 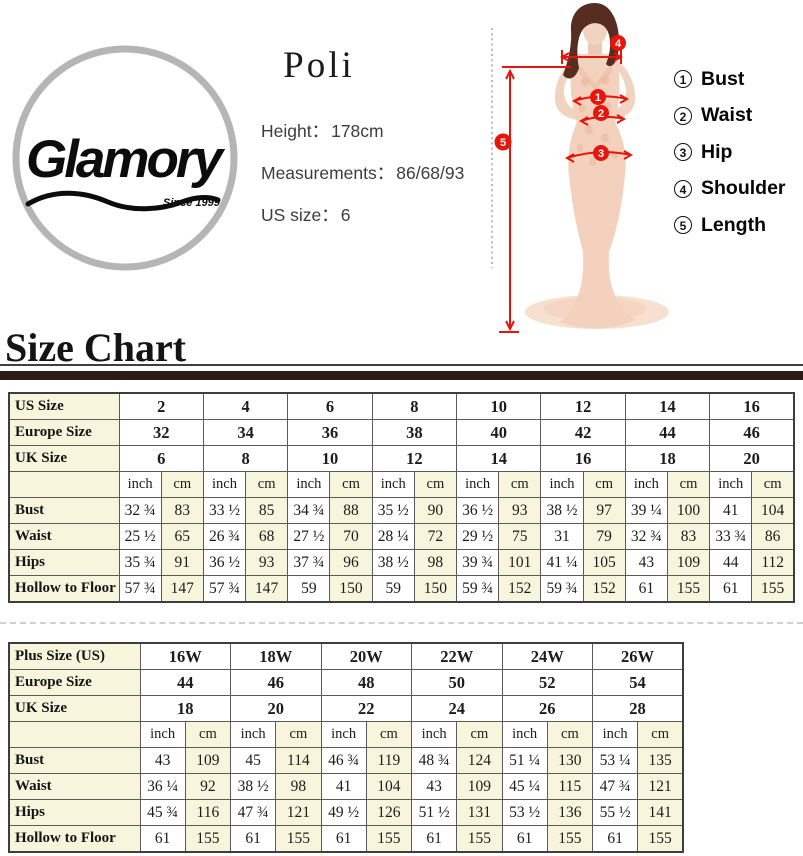 What do you see at coordinates (309, 589) in the screenshot?
I see `measure-value-cell: 59` at bounding box center [309, 589].